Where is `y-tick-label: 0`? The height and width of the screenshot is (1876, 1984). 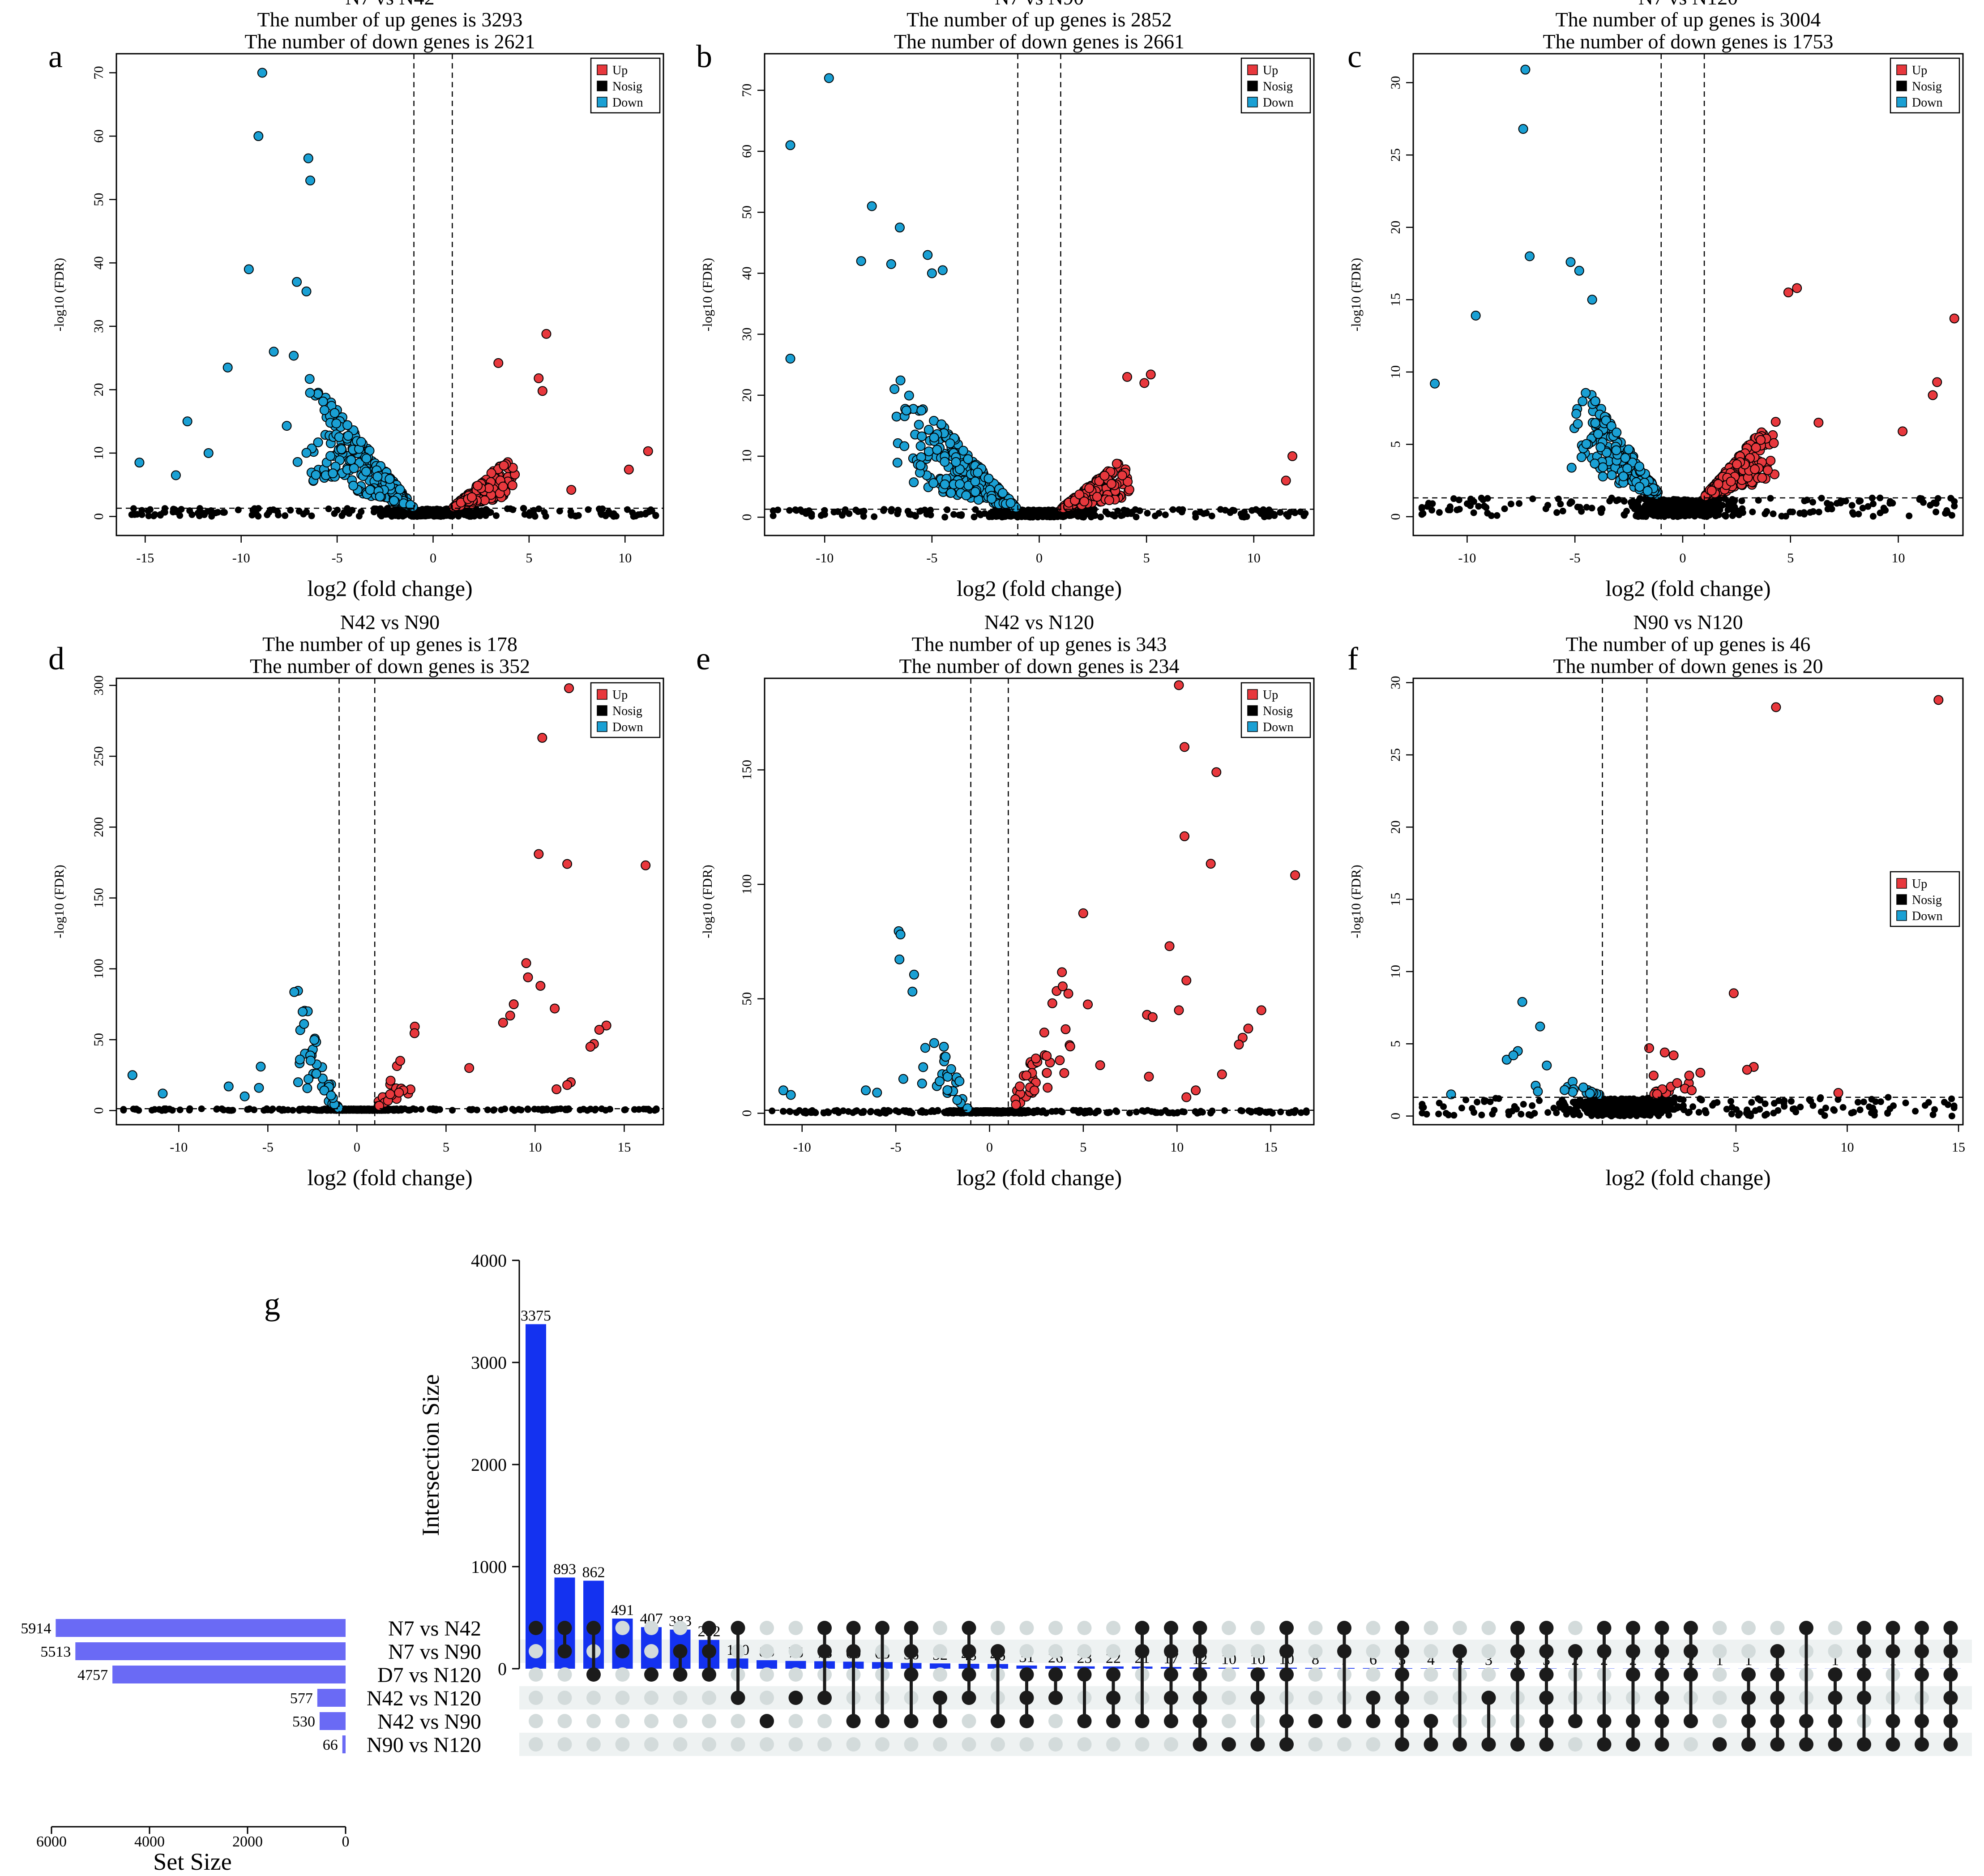
y-tick-label: 0 is located at coordinates (747, 517).